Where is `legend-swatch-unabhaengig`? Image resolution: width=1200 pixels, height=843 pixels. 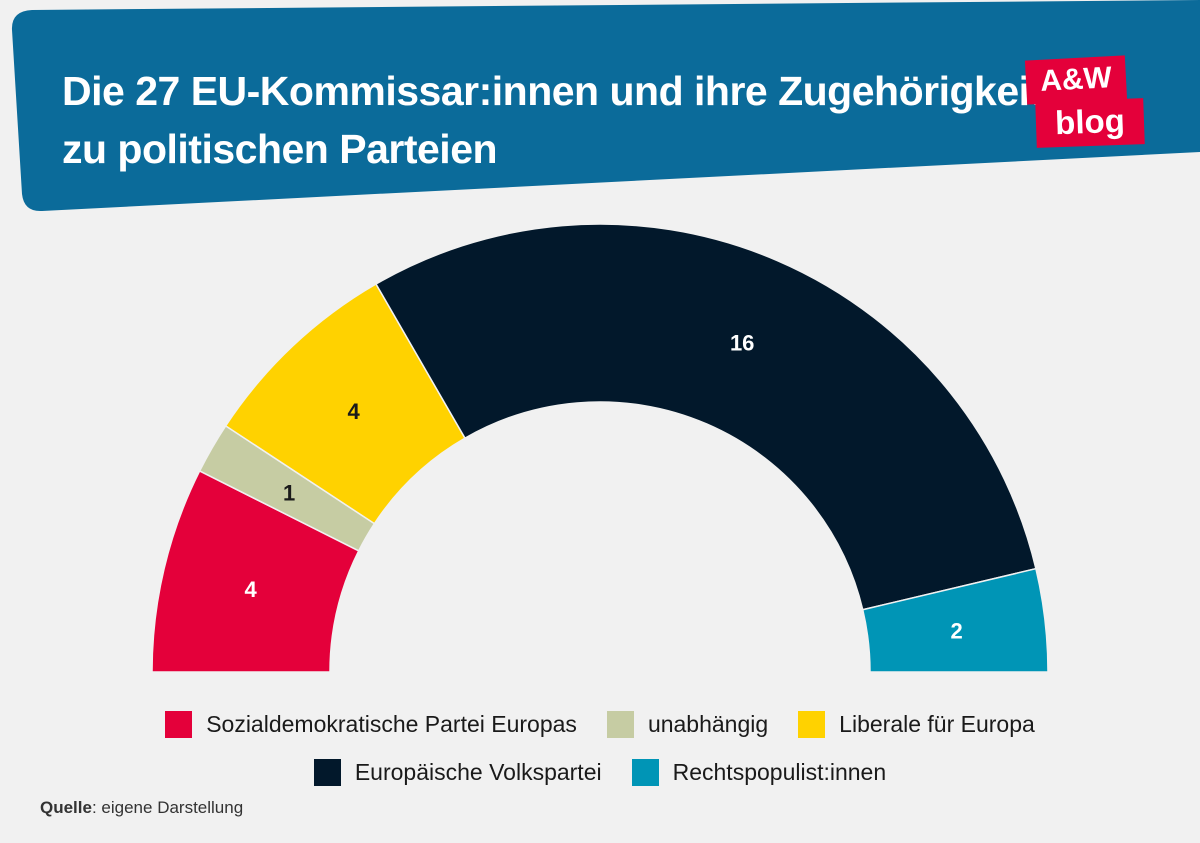 legend-swatch-unabhaengig is located at coordinates (620, 724).